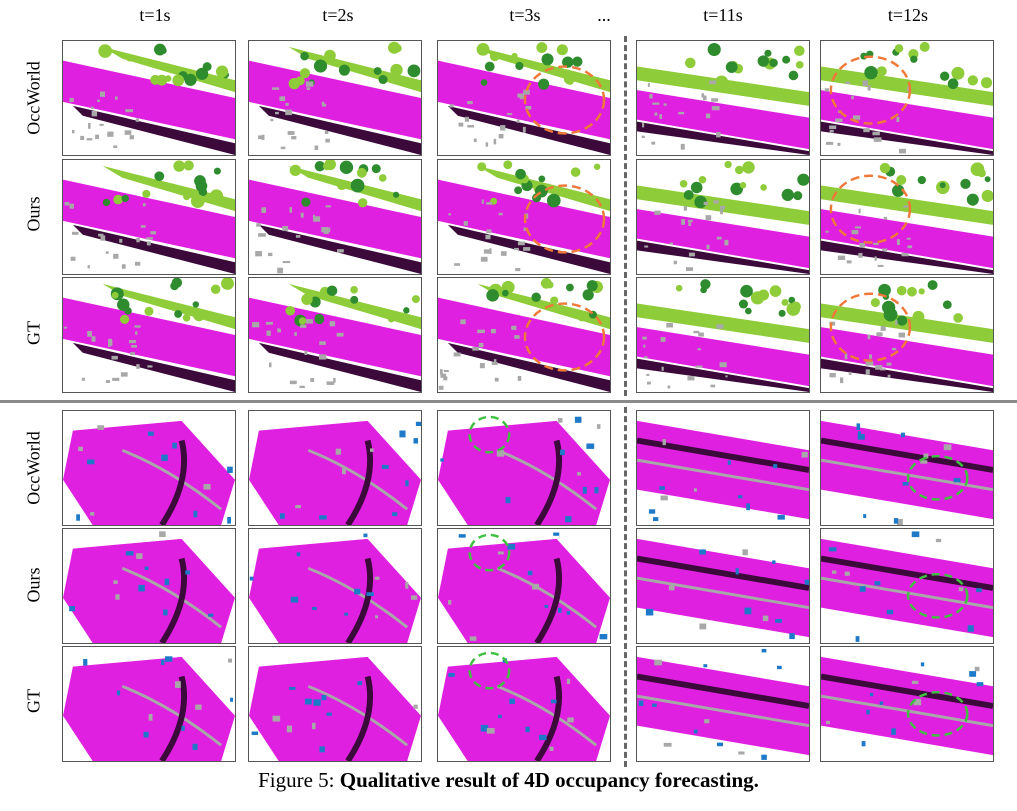 This screenshot has height=811, width=1017. Describe the element at coordinates (33, 585) in the screenshot. I see `row-label-ours-bottom: Ours` at that location.